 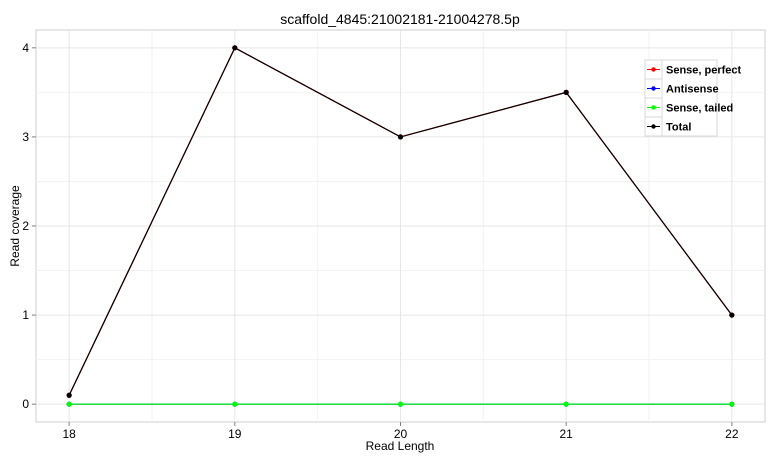 What do you see at coordinates (401, 434) in the screenshot?
I see `x-tick-label: 20` at bounding box center [401, 434].